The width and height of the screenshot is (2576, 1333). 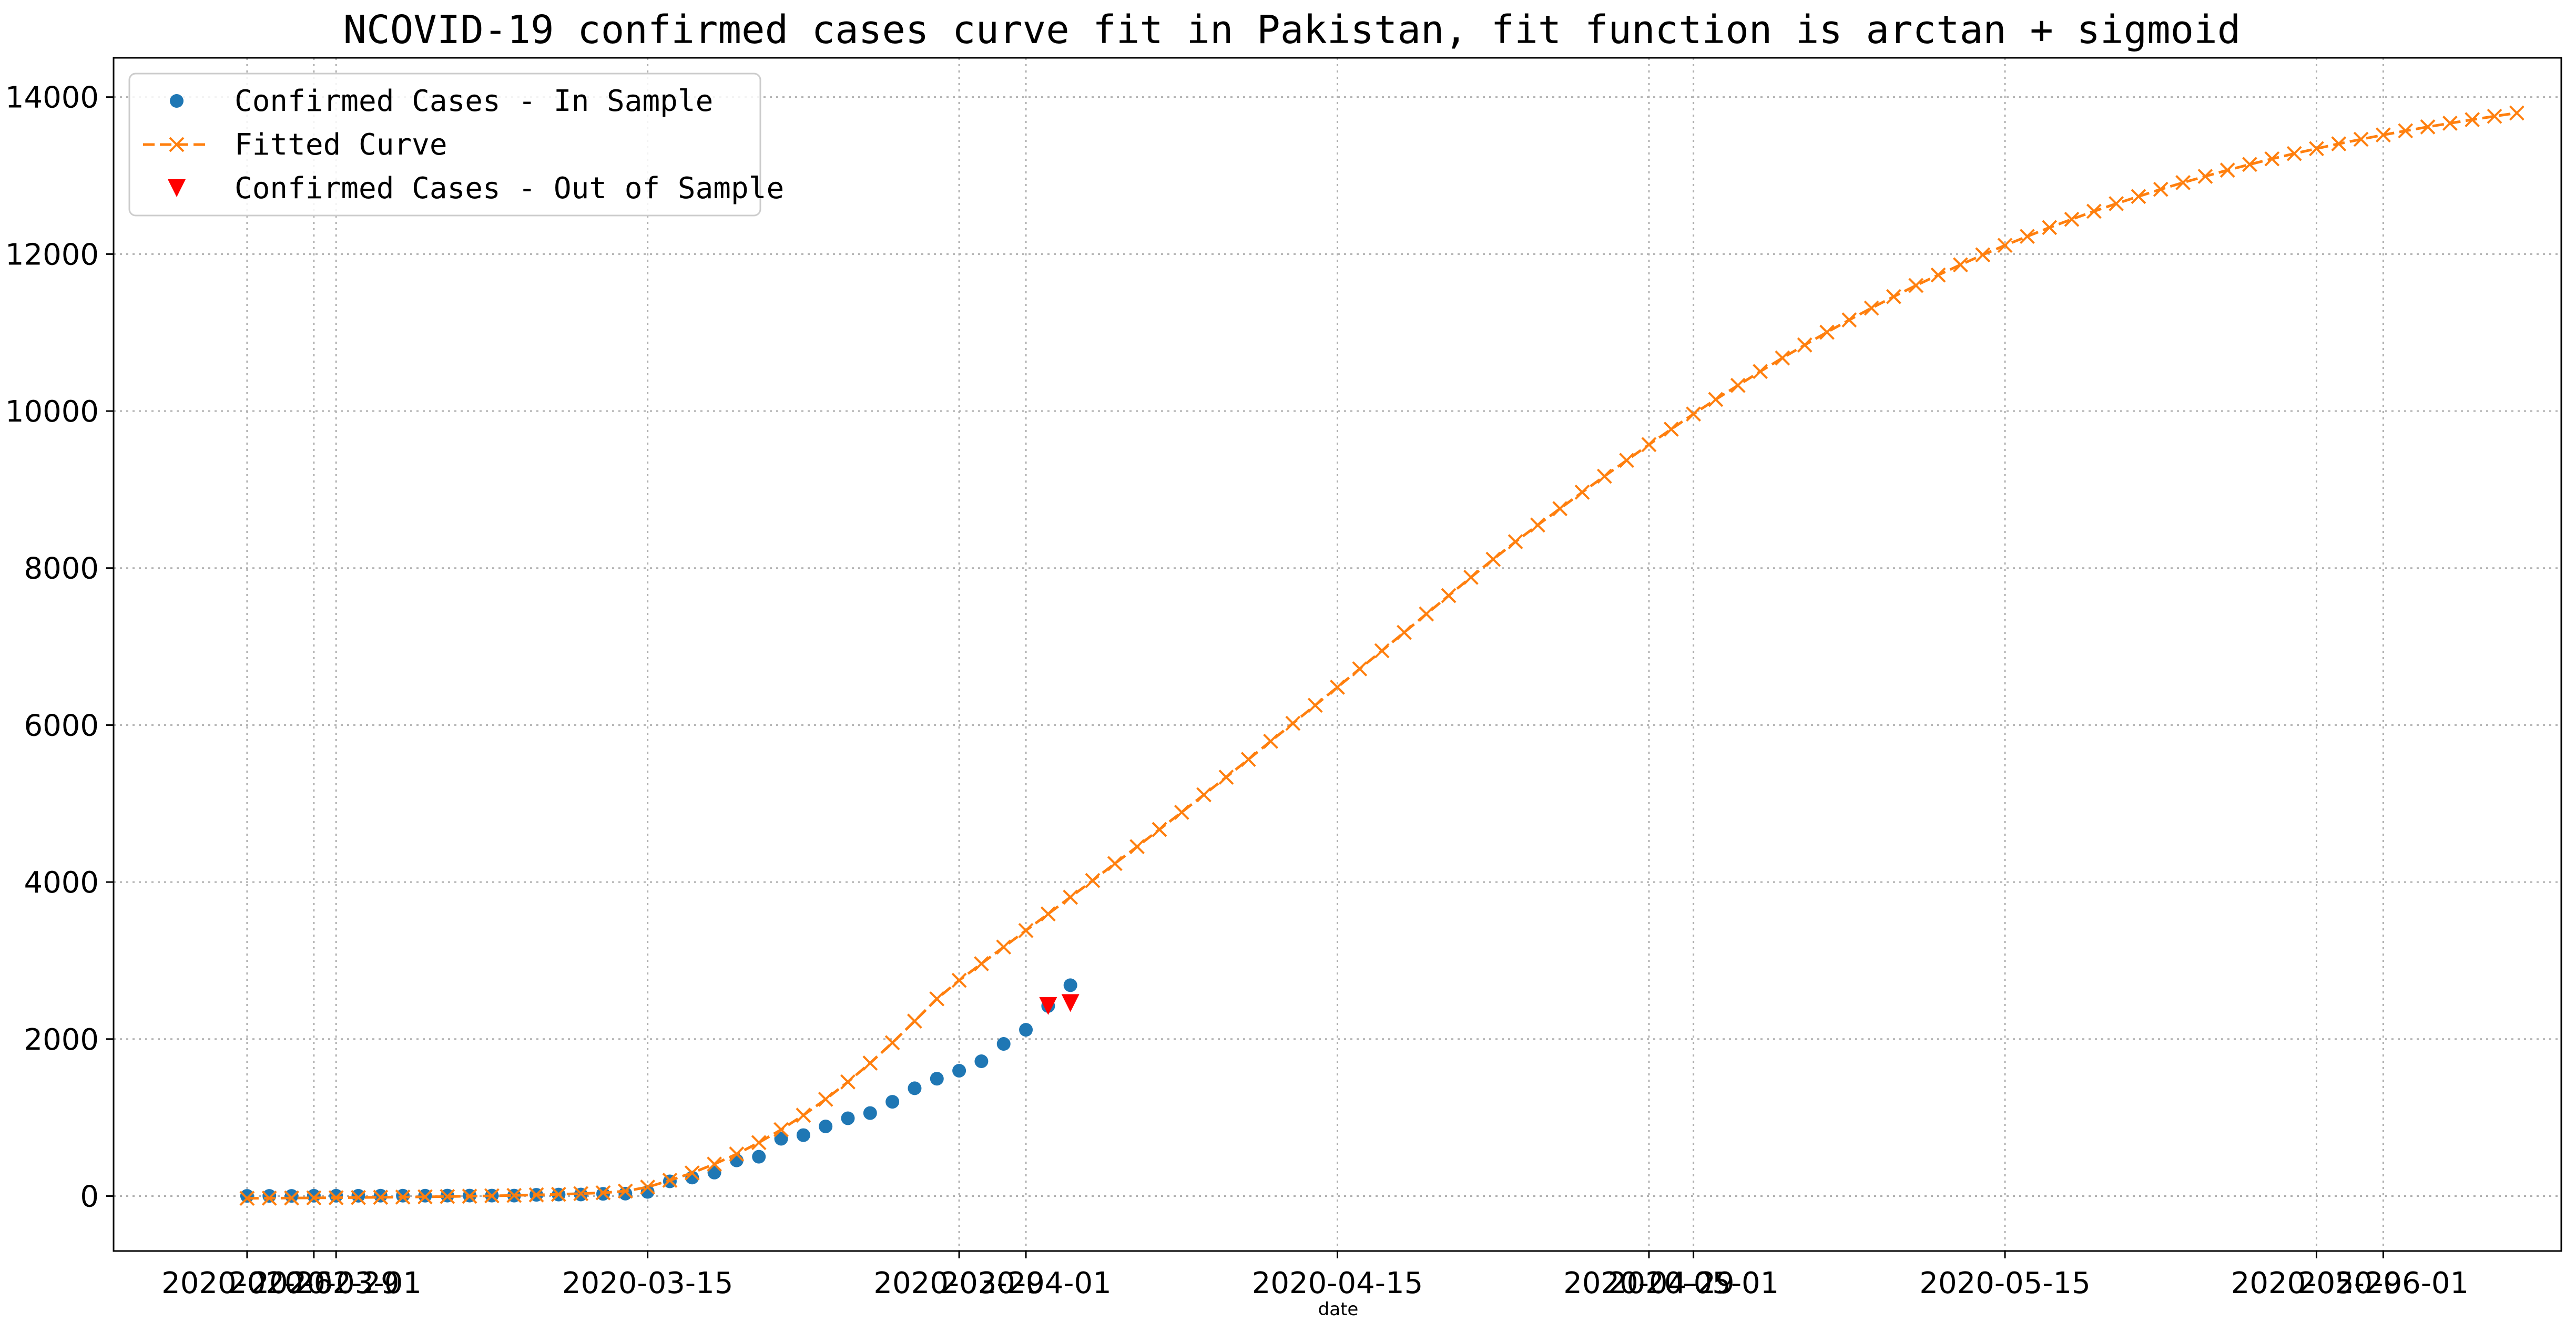 What do you see at coordinates (958, 1283) in the screenshot?
I see `x-tick-label: 2020-03-29` at bounding box center [958, 1283].